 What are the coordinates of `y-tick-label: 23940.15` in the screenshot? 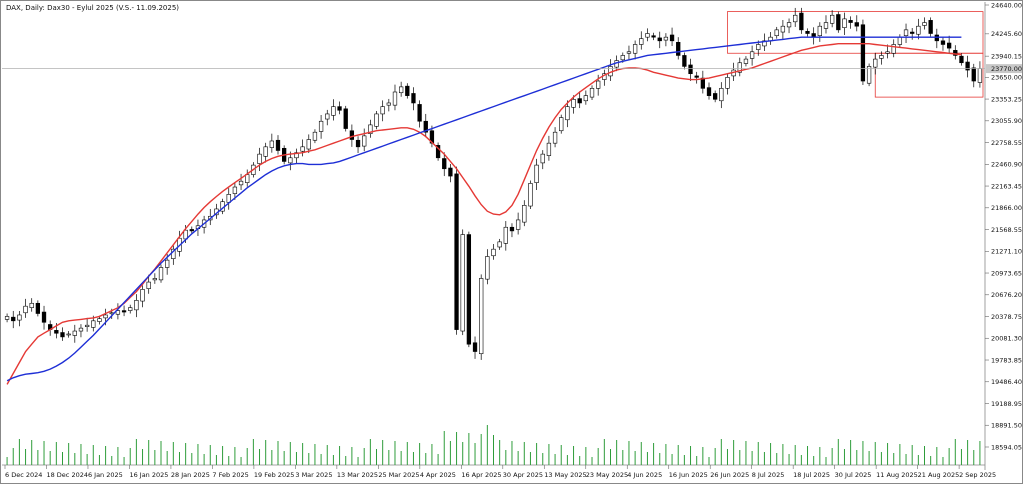 It's located at (1006, 56).